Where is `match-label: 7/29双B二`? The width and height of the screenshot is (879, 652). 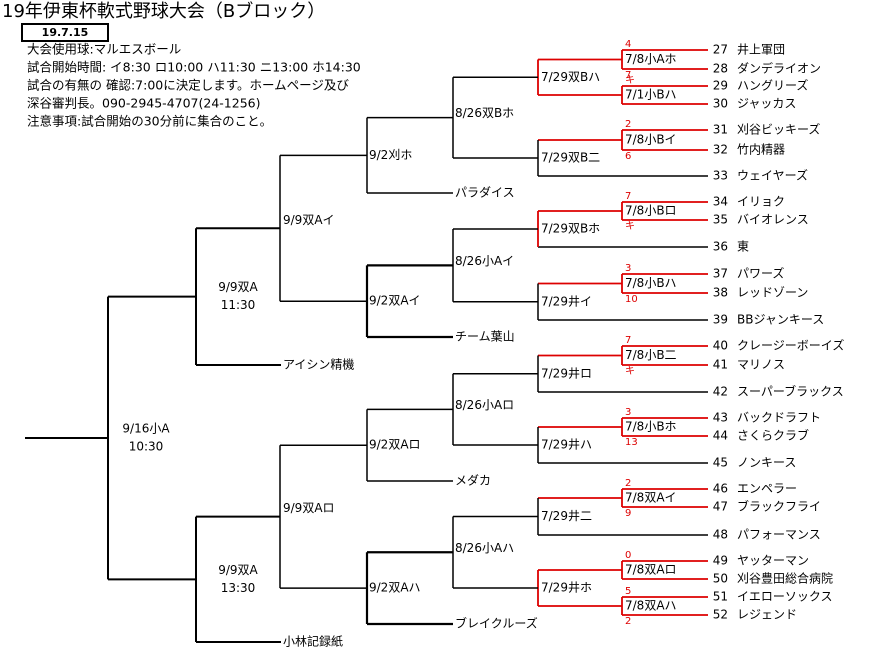 match-label: 7/29双B二 is located at coordinates (570, 158).